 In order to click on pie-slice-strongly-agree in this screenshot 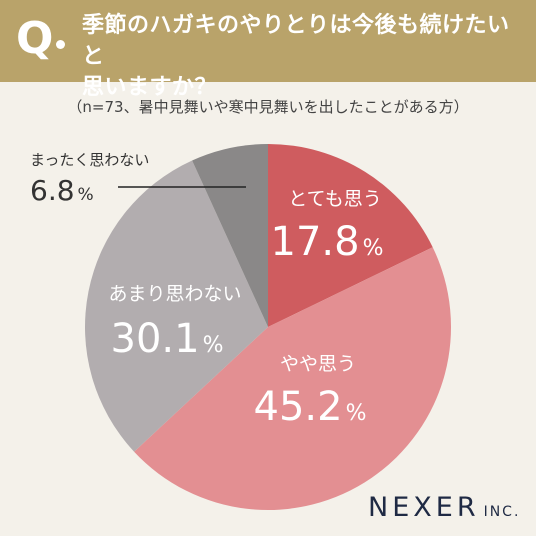, I will do `click(350, 235)`.